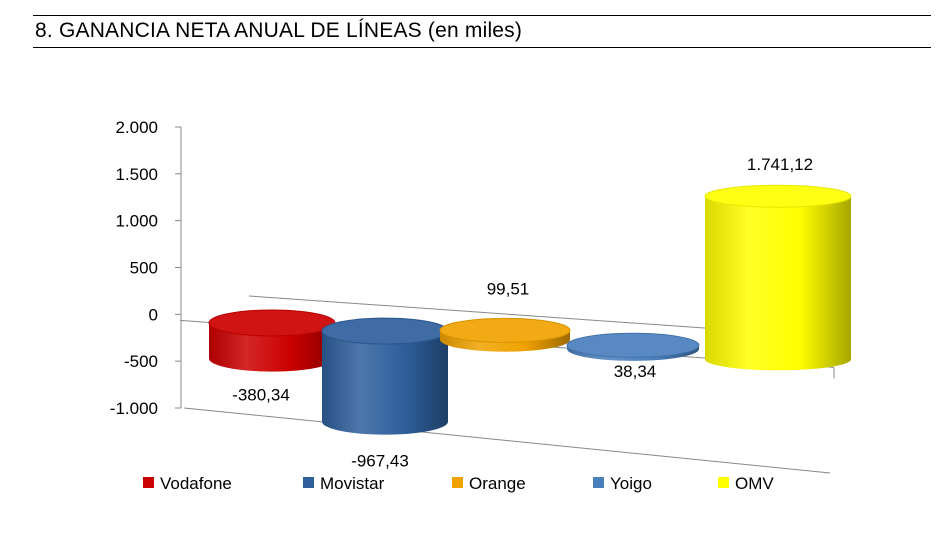 This screenshot has width=938, height=539. Describe the element at coordinates (482, 15) in the screenshot. I see `title-rule-top` at that location.